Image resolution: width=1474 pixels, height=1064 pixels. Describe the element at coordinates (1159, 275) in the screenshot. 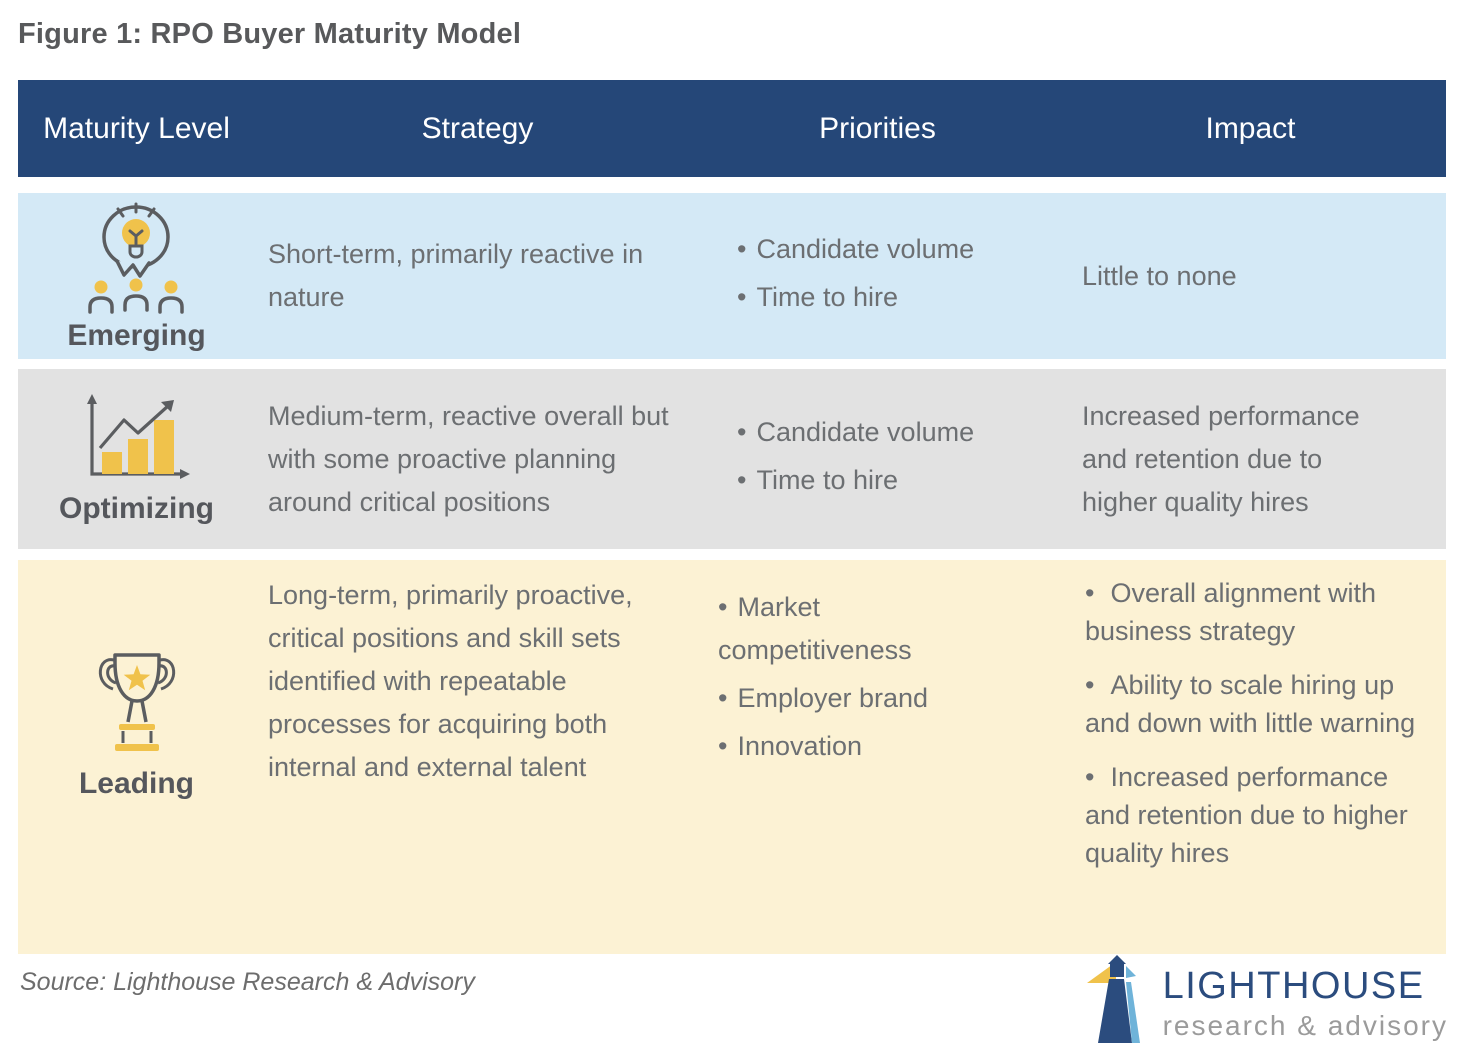

I see `impact-text: Little to none` at that location.